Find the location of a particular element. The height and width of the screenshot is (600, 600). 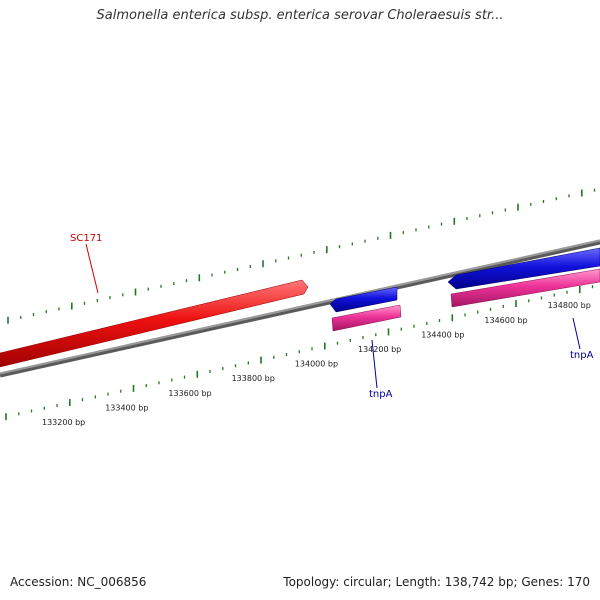

scale-label: 133600 bp is located at coordinates (189, 393).